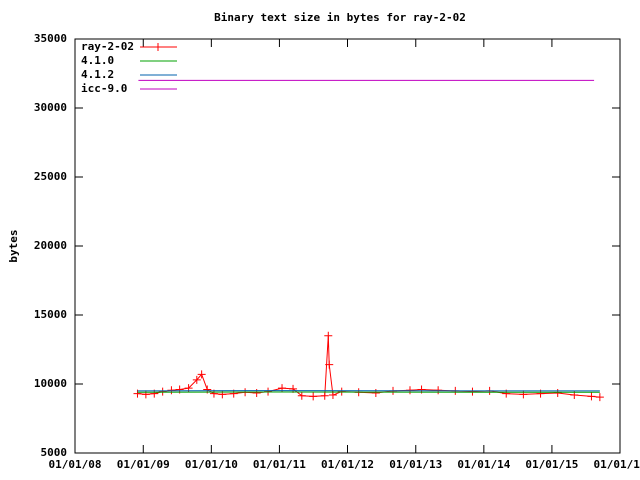  I want to click on legend-label: 4.1.0, so click(97, 60).